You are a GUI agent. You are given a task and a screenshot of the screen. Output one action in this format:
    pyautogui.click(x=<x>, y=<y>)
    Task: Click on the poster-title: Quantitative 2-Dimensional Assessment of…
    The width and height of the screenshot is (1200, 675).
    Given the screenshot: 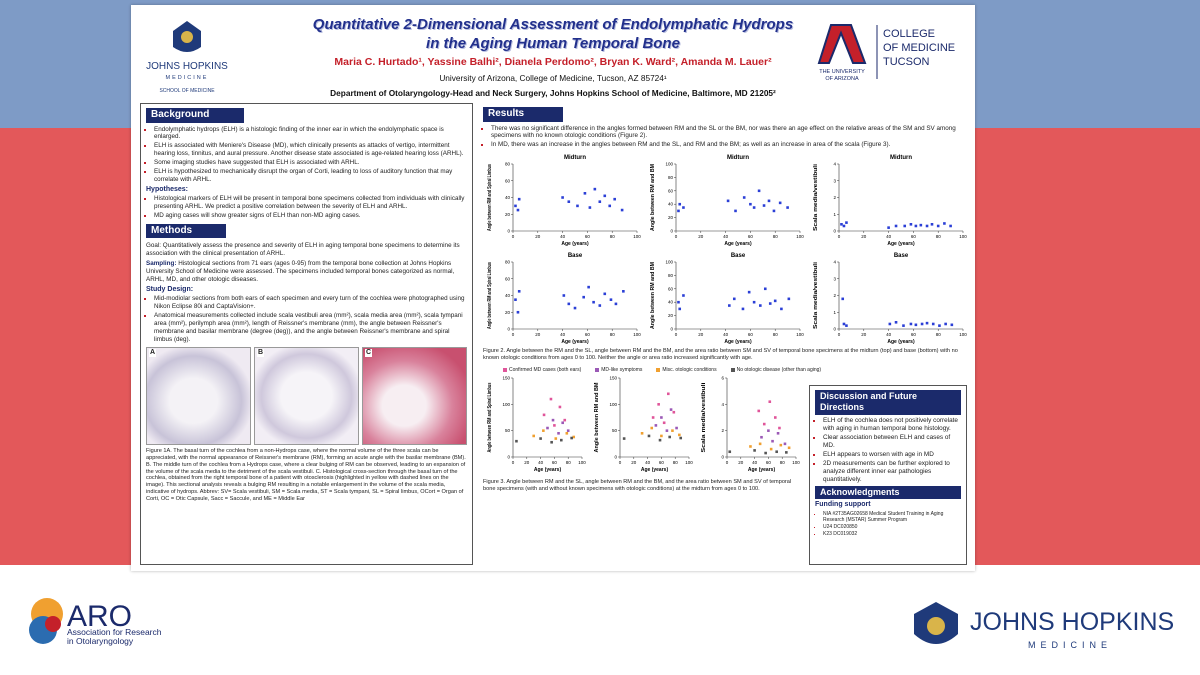 What is the action you would take?
    pyautogui.click(x=553, y=34)
    